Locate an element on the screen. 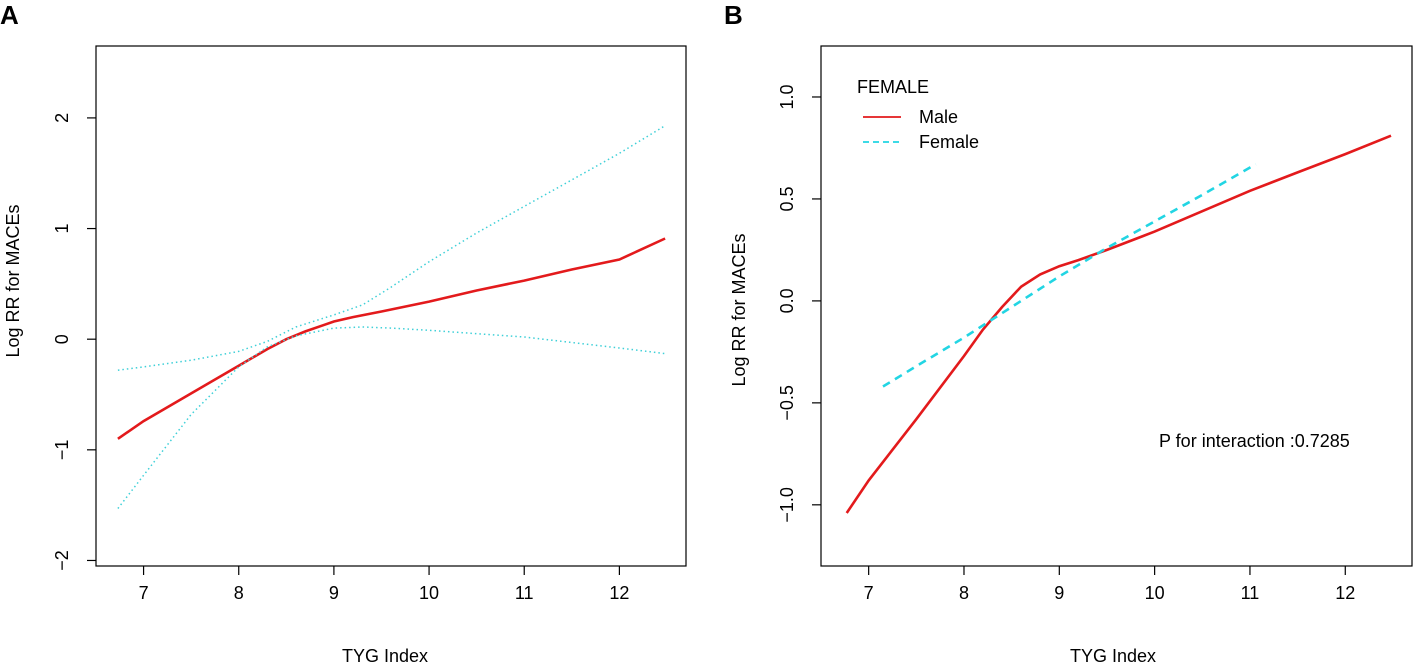  y-tick-label: 1.0 is located at coordinates (787, 96).